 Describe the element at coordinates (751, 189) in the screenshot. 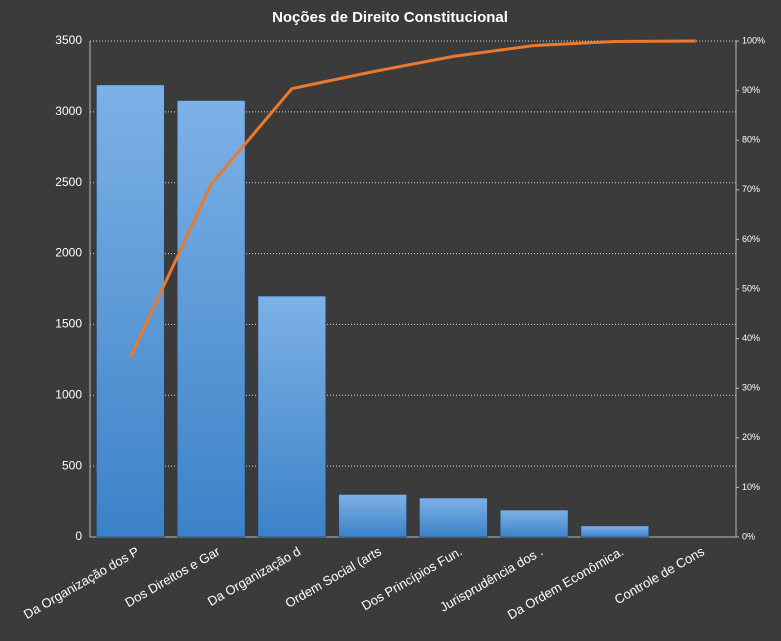

I see `y2-tick-label: 70%` at that location.